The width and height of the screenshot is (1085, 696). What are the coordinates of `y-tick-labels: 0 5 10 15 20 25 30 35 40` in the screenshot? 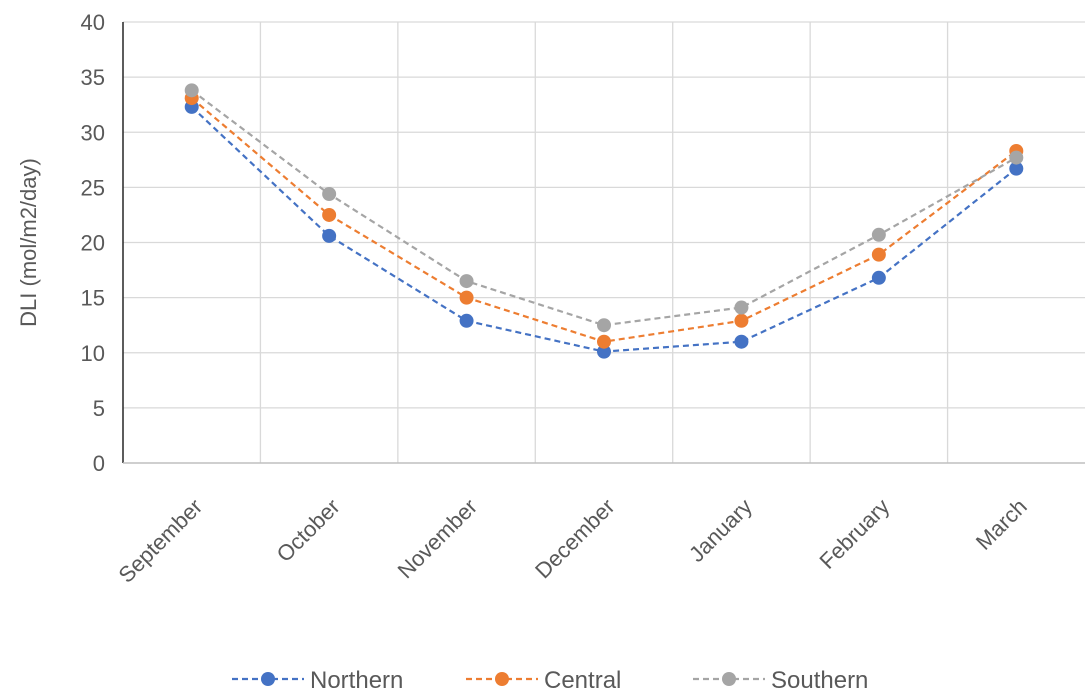 It's located at (93, 243).